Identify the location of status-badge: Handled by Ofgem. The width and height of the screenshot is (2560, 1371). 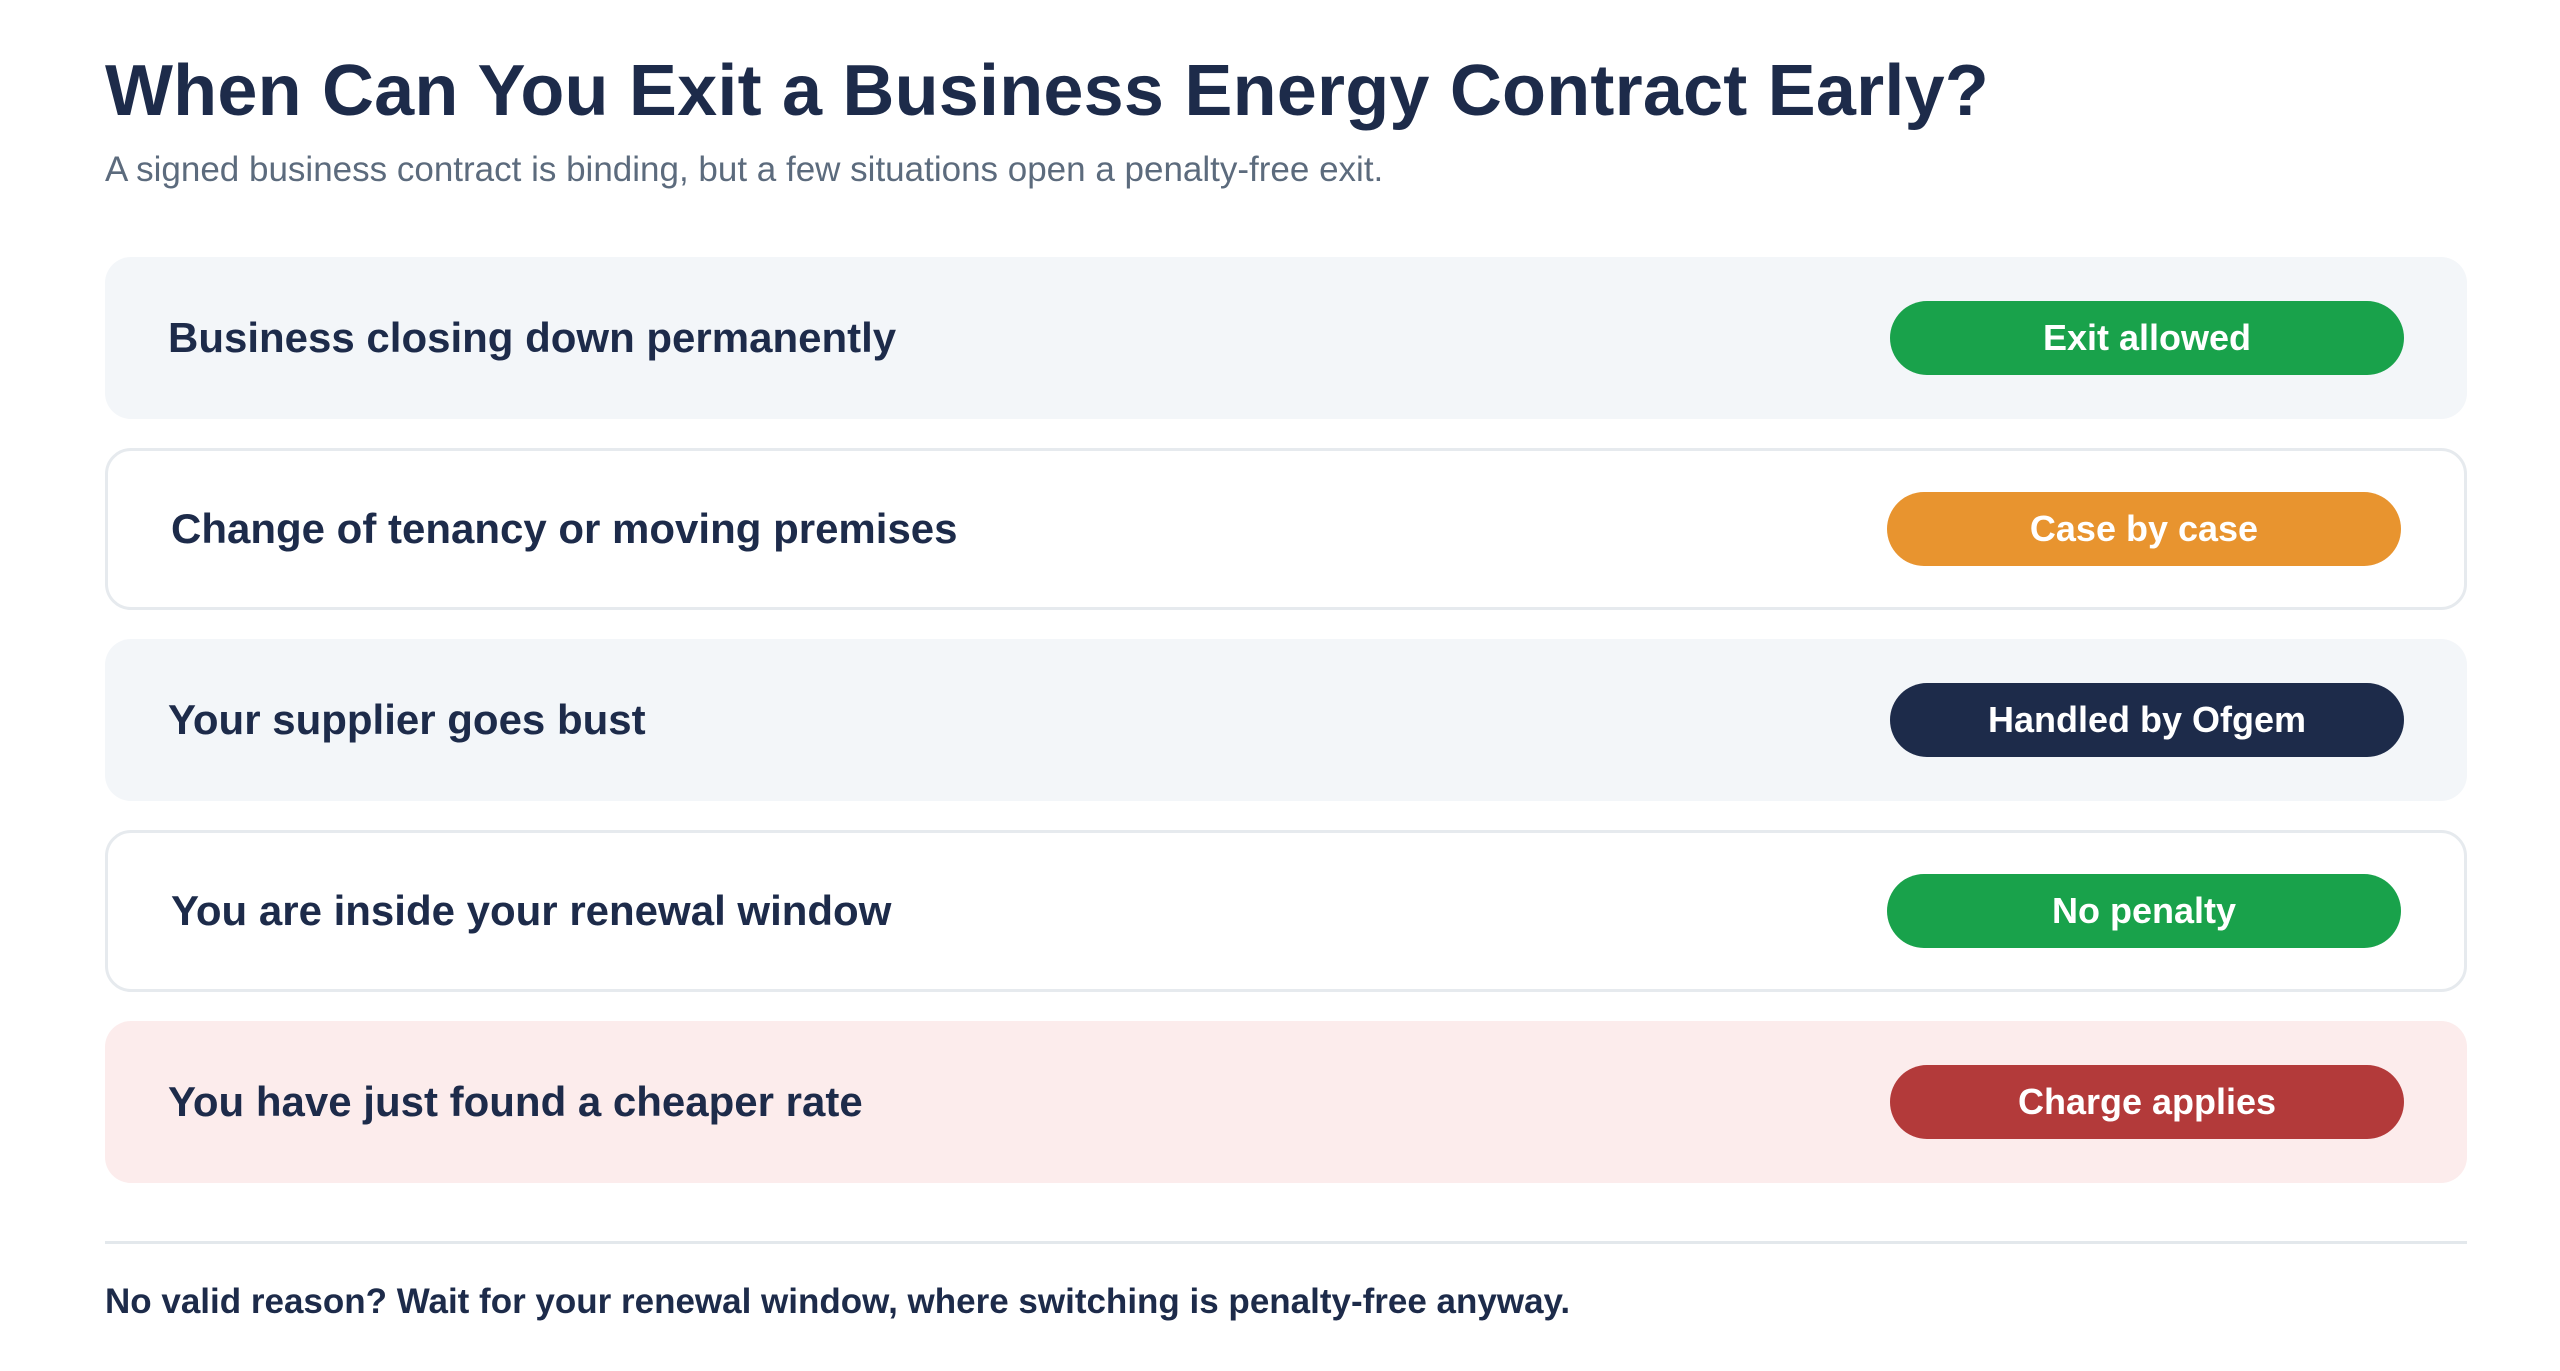
(2147, 720).